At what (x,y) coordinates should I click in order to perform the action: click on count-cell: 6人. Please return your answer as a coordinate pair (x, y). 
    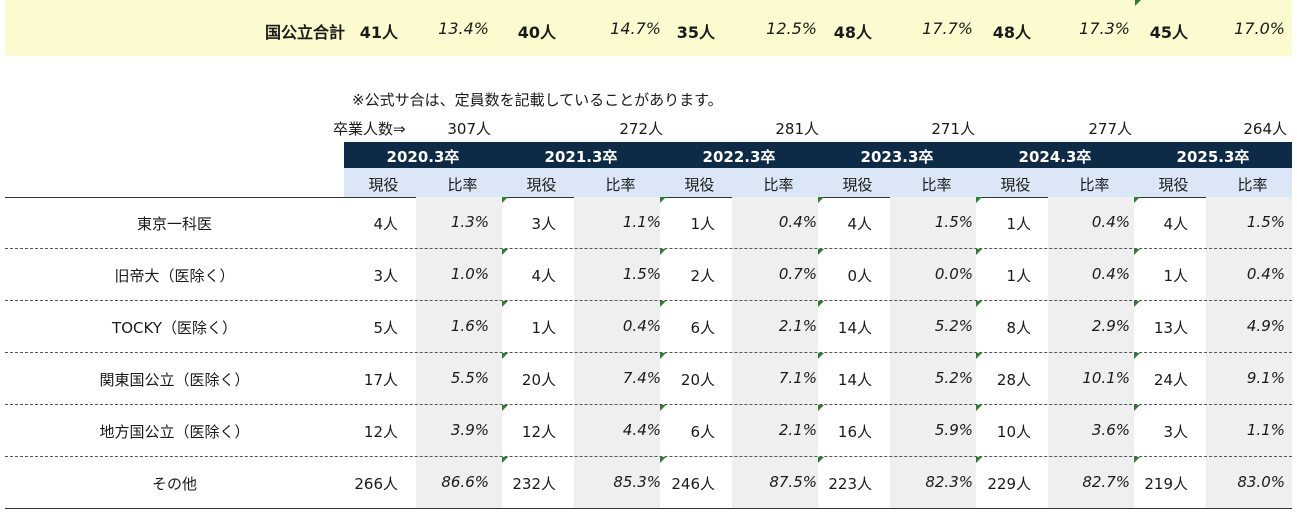
    Looking at the image, I should click on (702, 328).